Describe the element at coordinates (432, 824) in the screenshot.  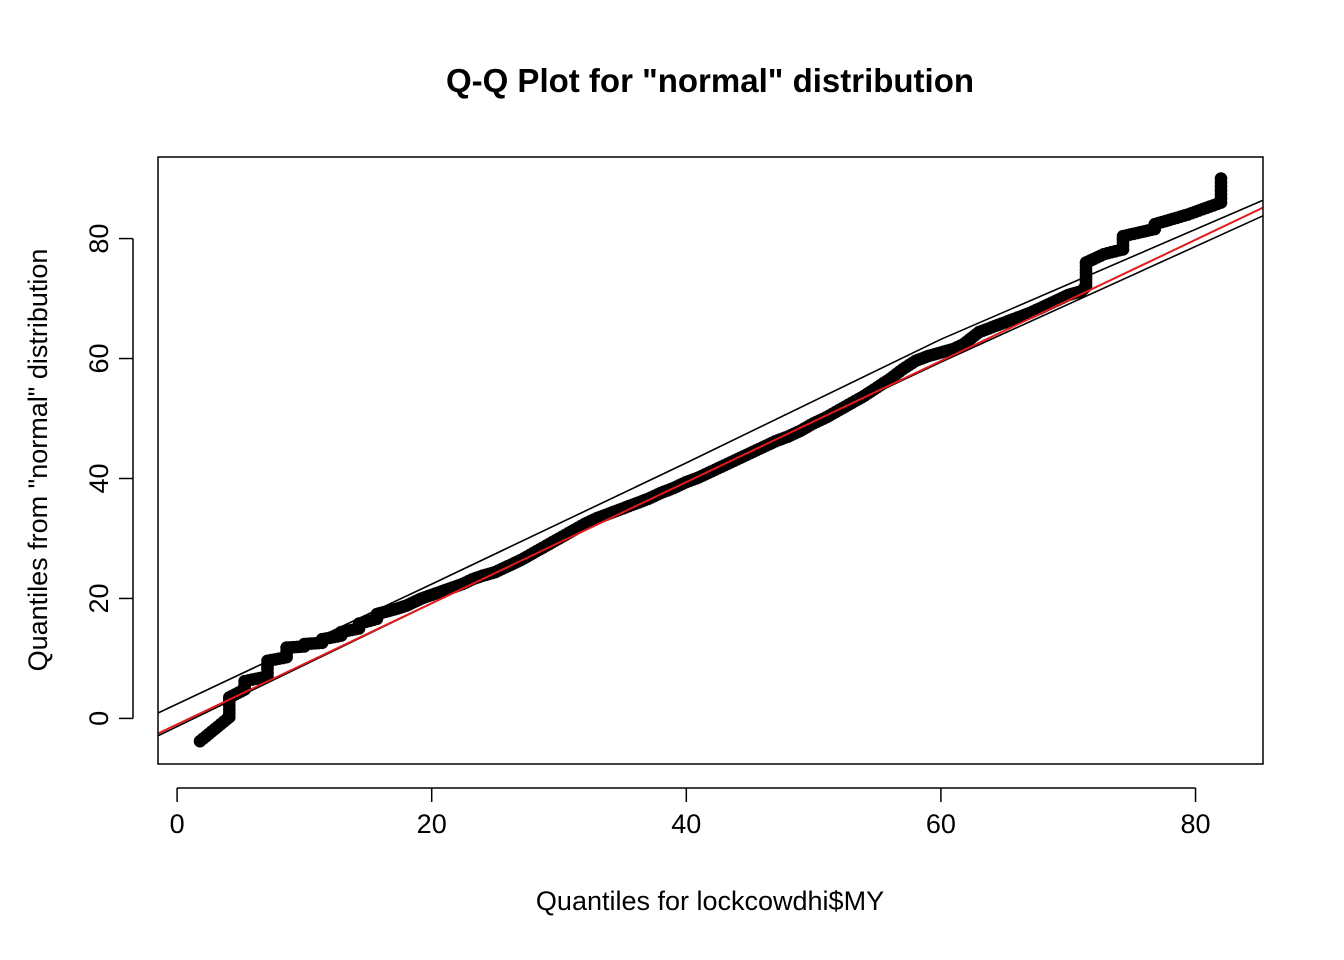
I see `x-tick-label: 20` at that location.